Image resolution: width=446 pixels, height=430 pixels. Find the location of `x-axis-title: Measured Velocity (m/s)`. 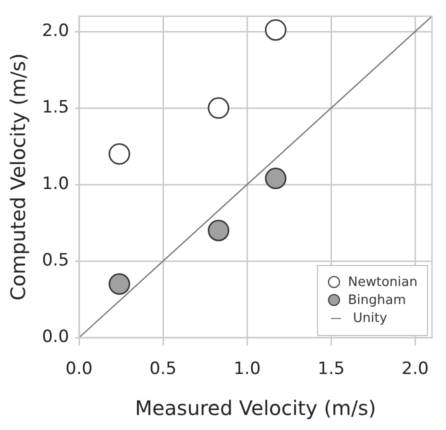

x-axis-title: Measured Velocity (m/s) is located at coordinates (255, 408).